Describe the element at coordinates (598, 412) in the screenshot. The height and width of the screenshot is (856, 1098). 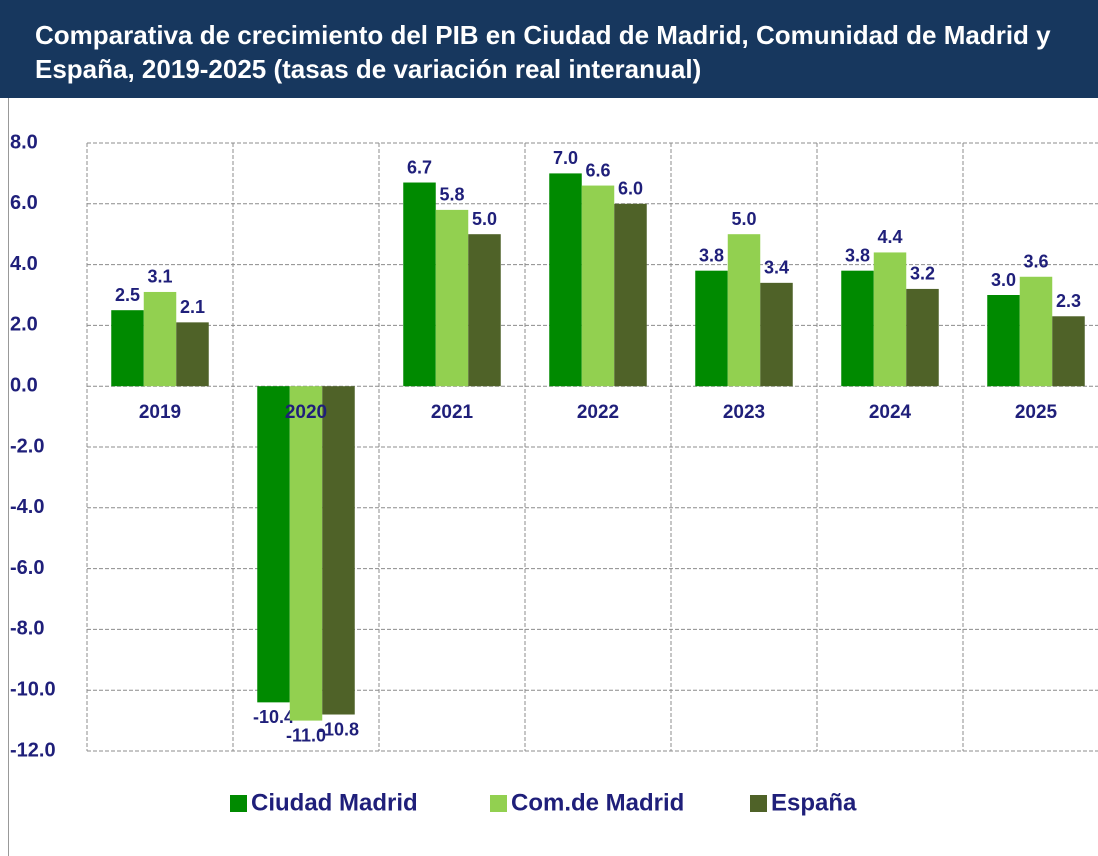
I see `x-tick-label: 2022` at that location.